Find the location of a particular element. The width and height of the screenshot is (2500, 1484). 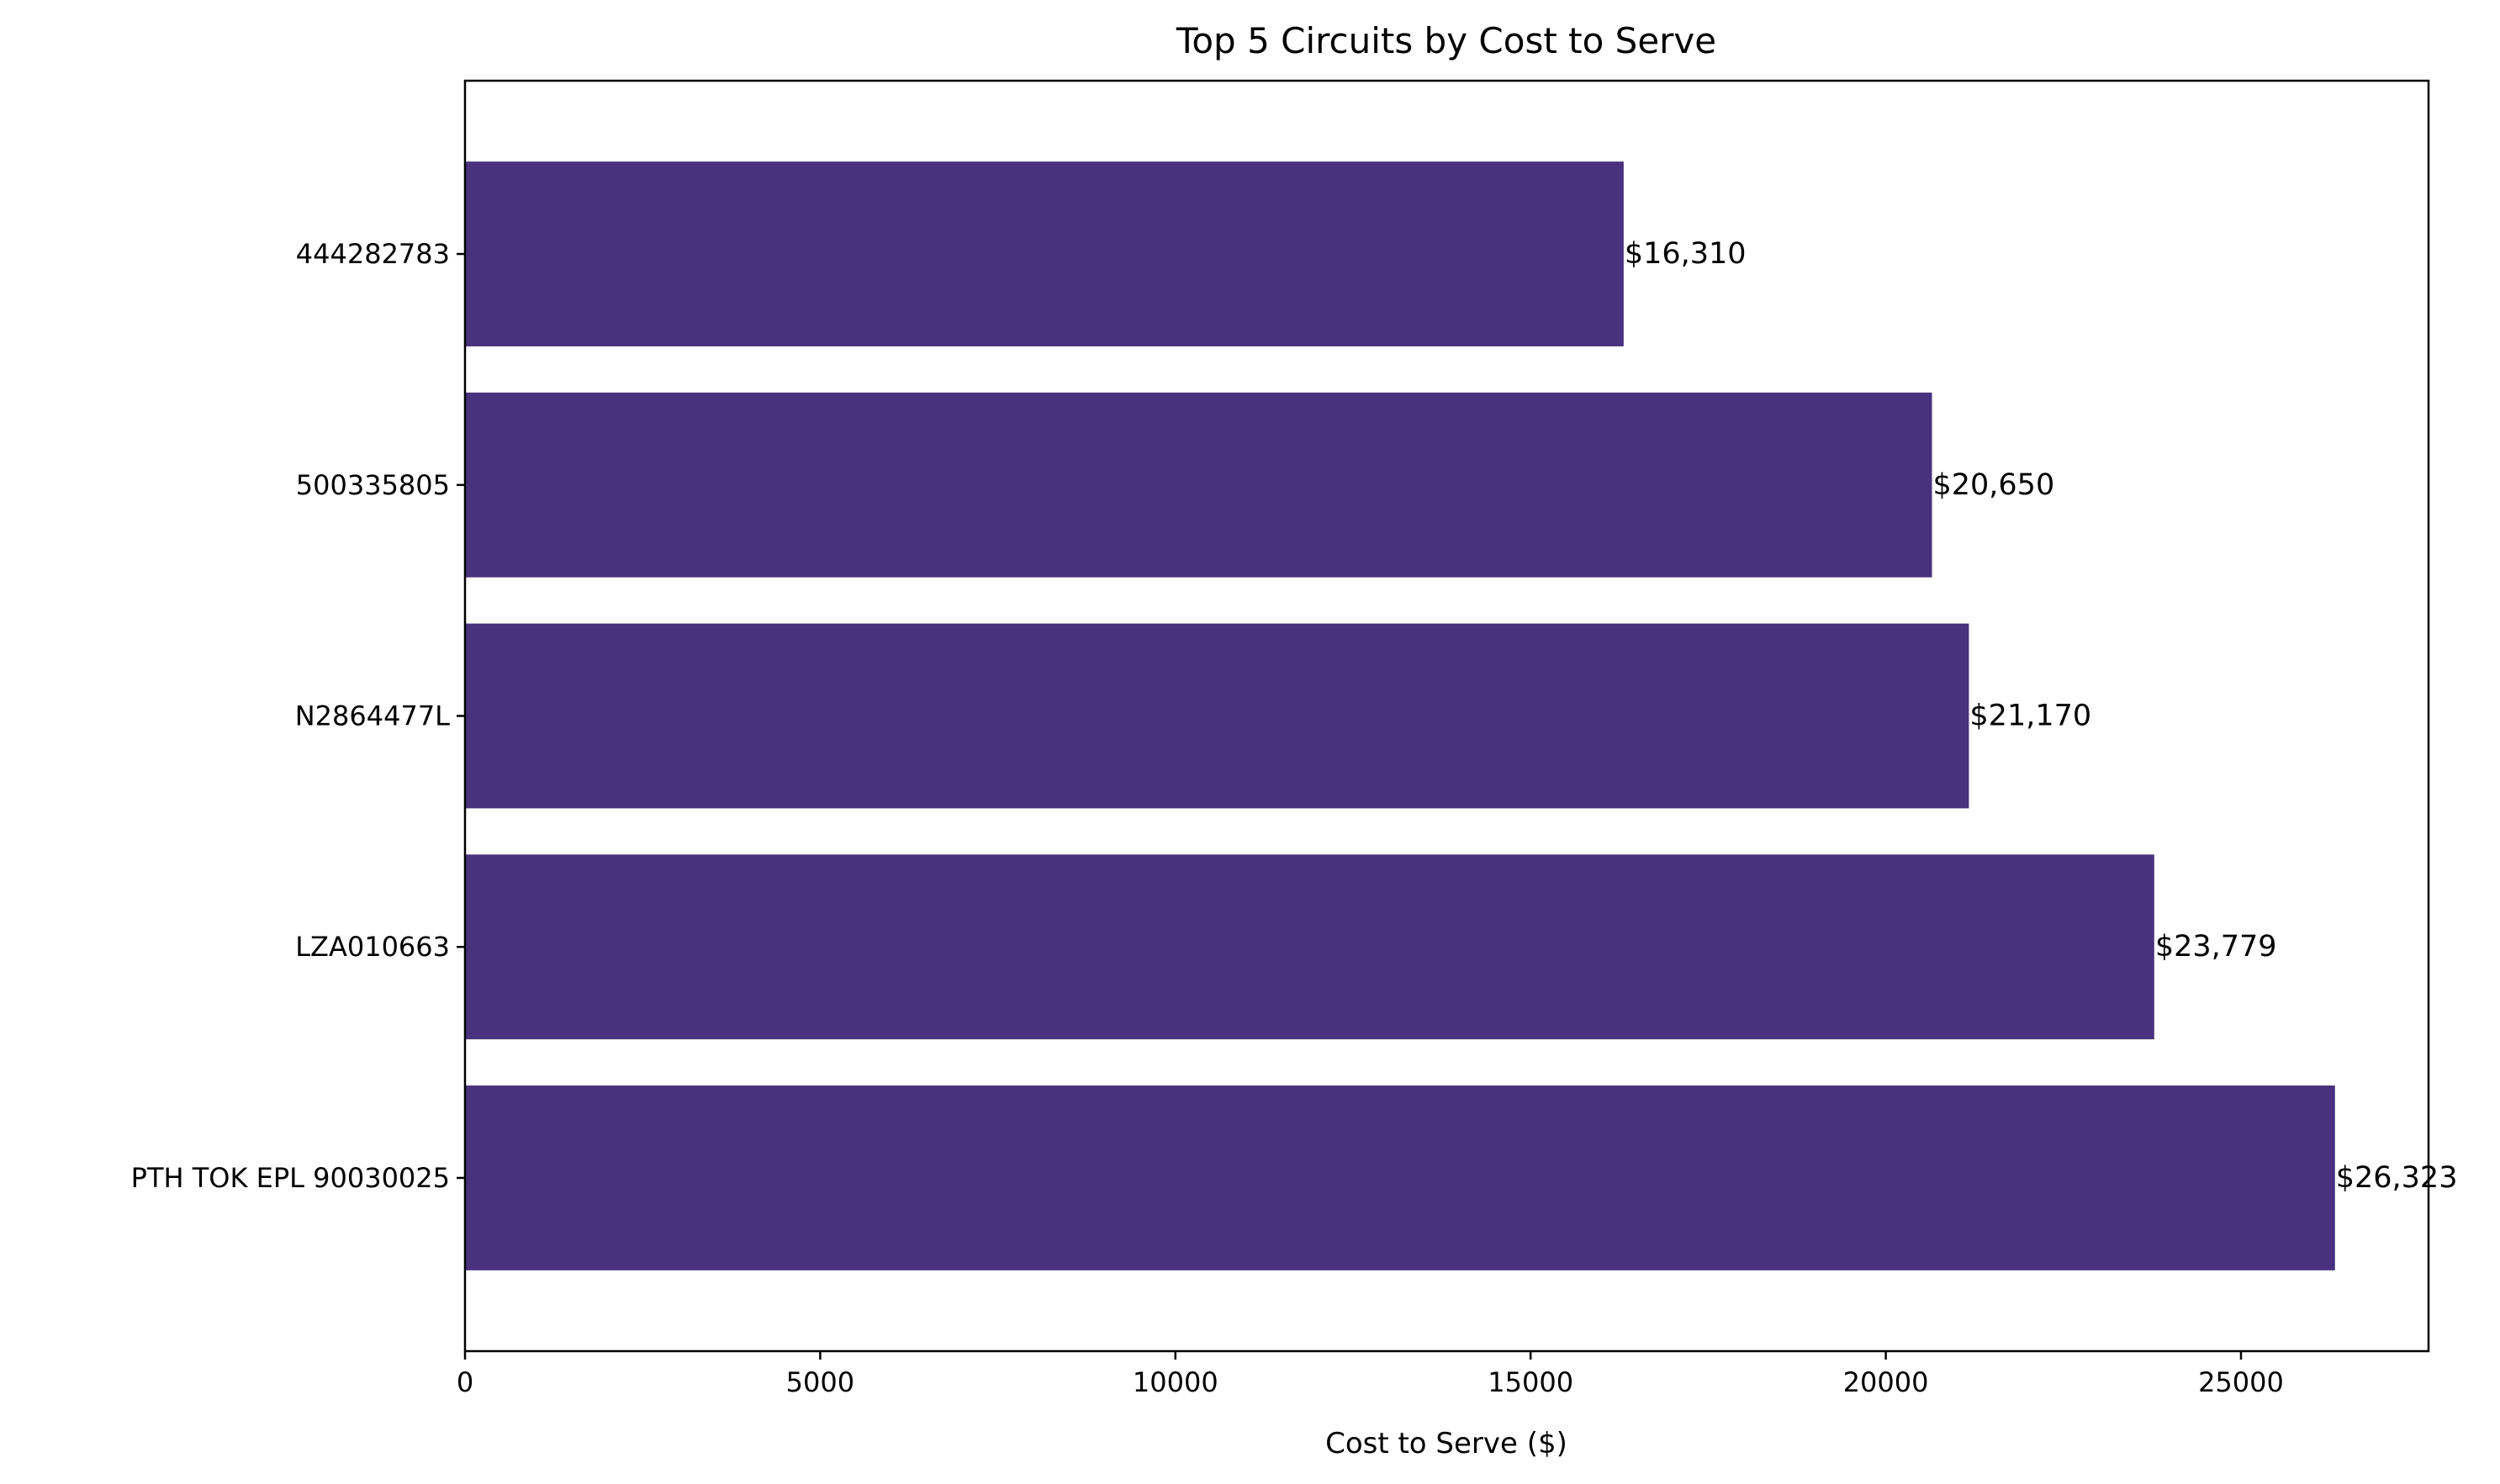

x-tick-label: 10000 is located at coordinates (1175, 1382).